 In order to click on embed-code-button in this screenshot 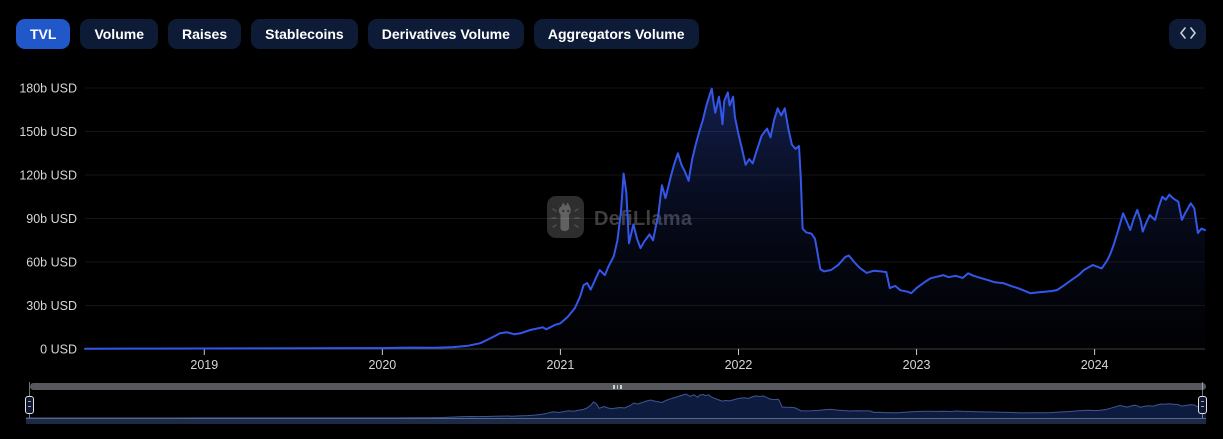, I will do `click(1187, 34)`.